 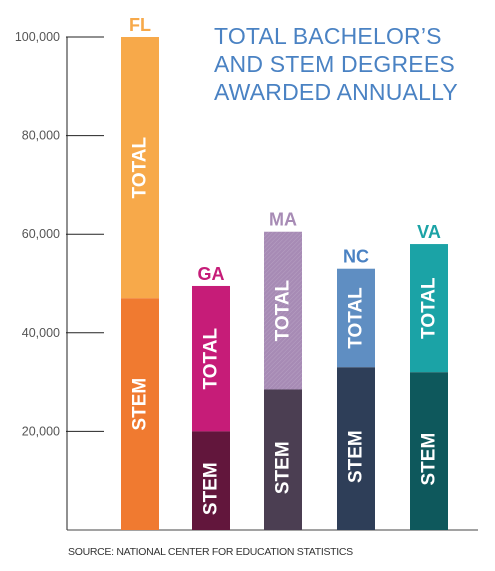 What do you see at coordinates (283, 220) in the screenshot?
I see `category-label-MA: MA` at bounding box center [283, 220].